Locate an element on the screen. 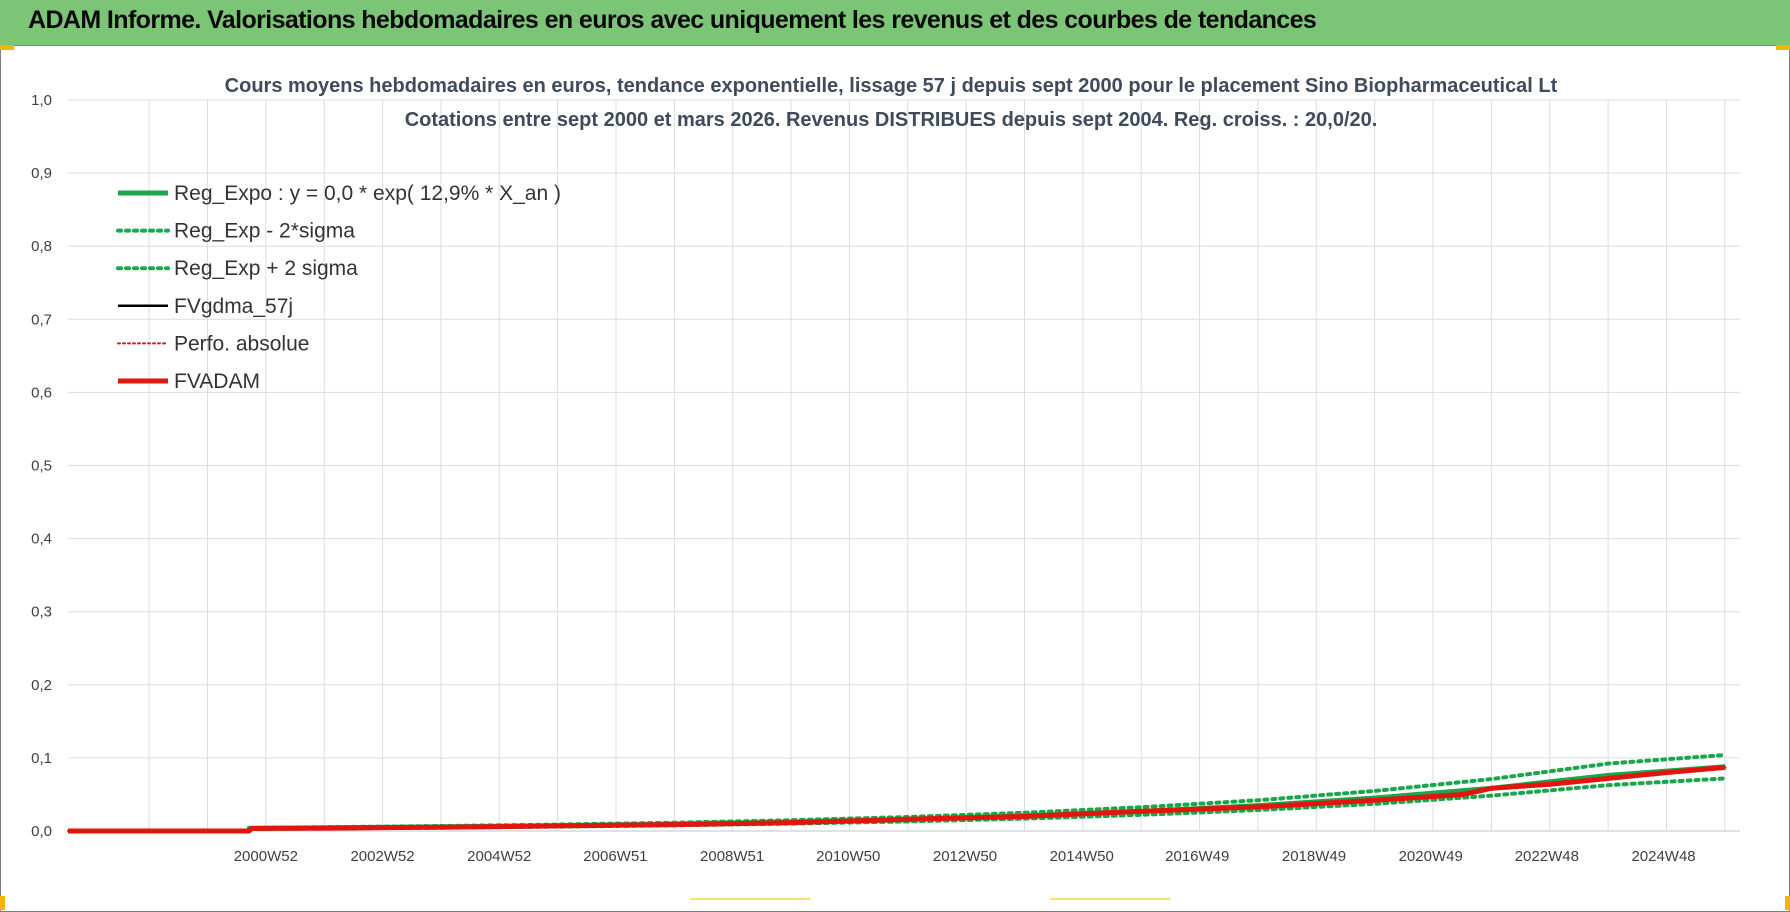 Image resolution: width=1790 pixels, height=912 pixels. corner-mark-bottom-left is located at coordinates (2, 903).